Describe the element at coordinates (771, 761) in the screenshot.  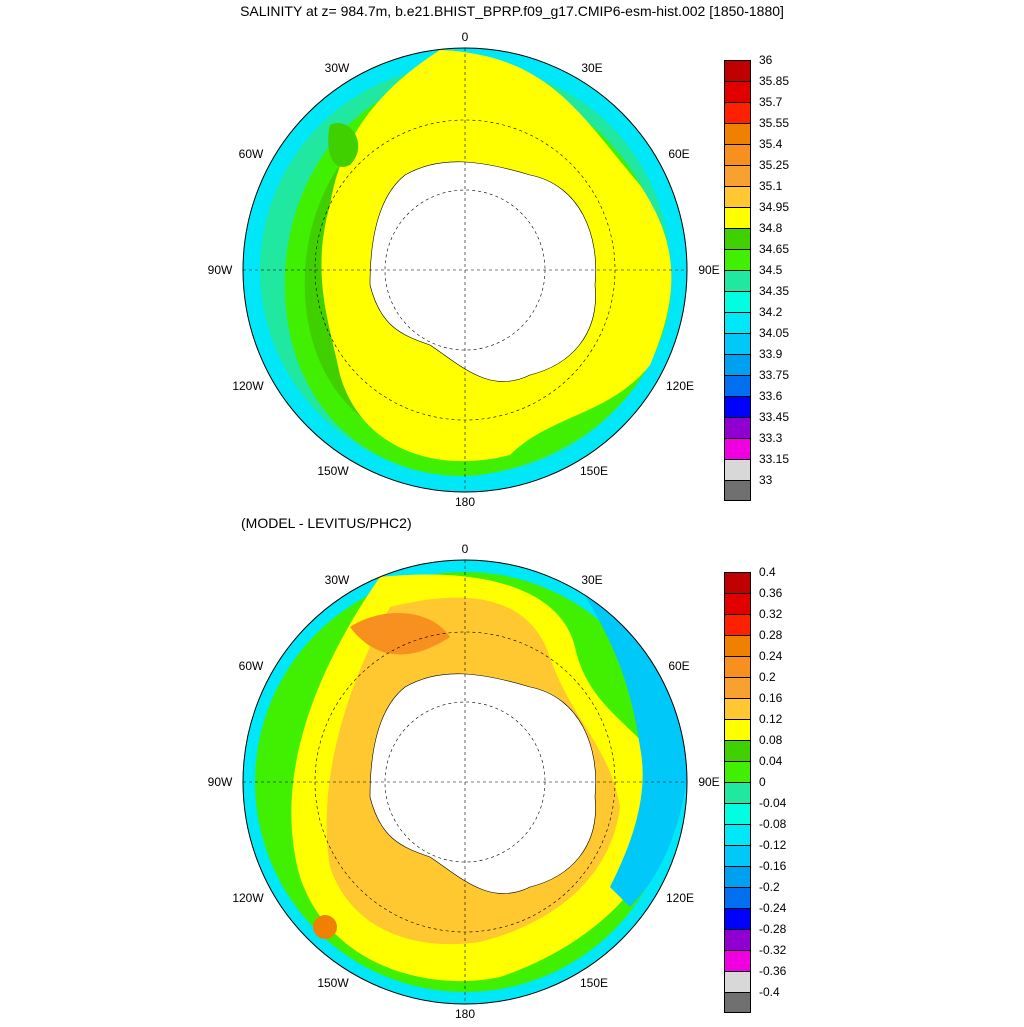
I see `colorbar-bottom-tick-label: 0.04` at that location.